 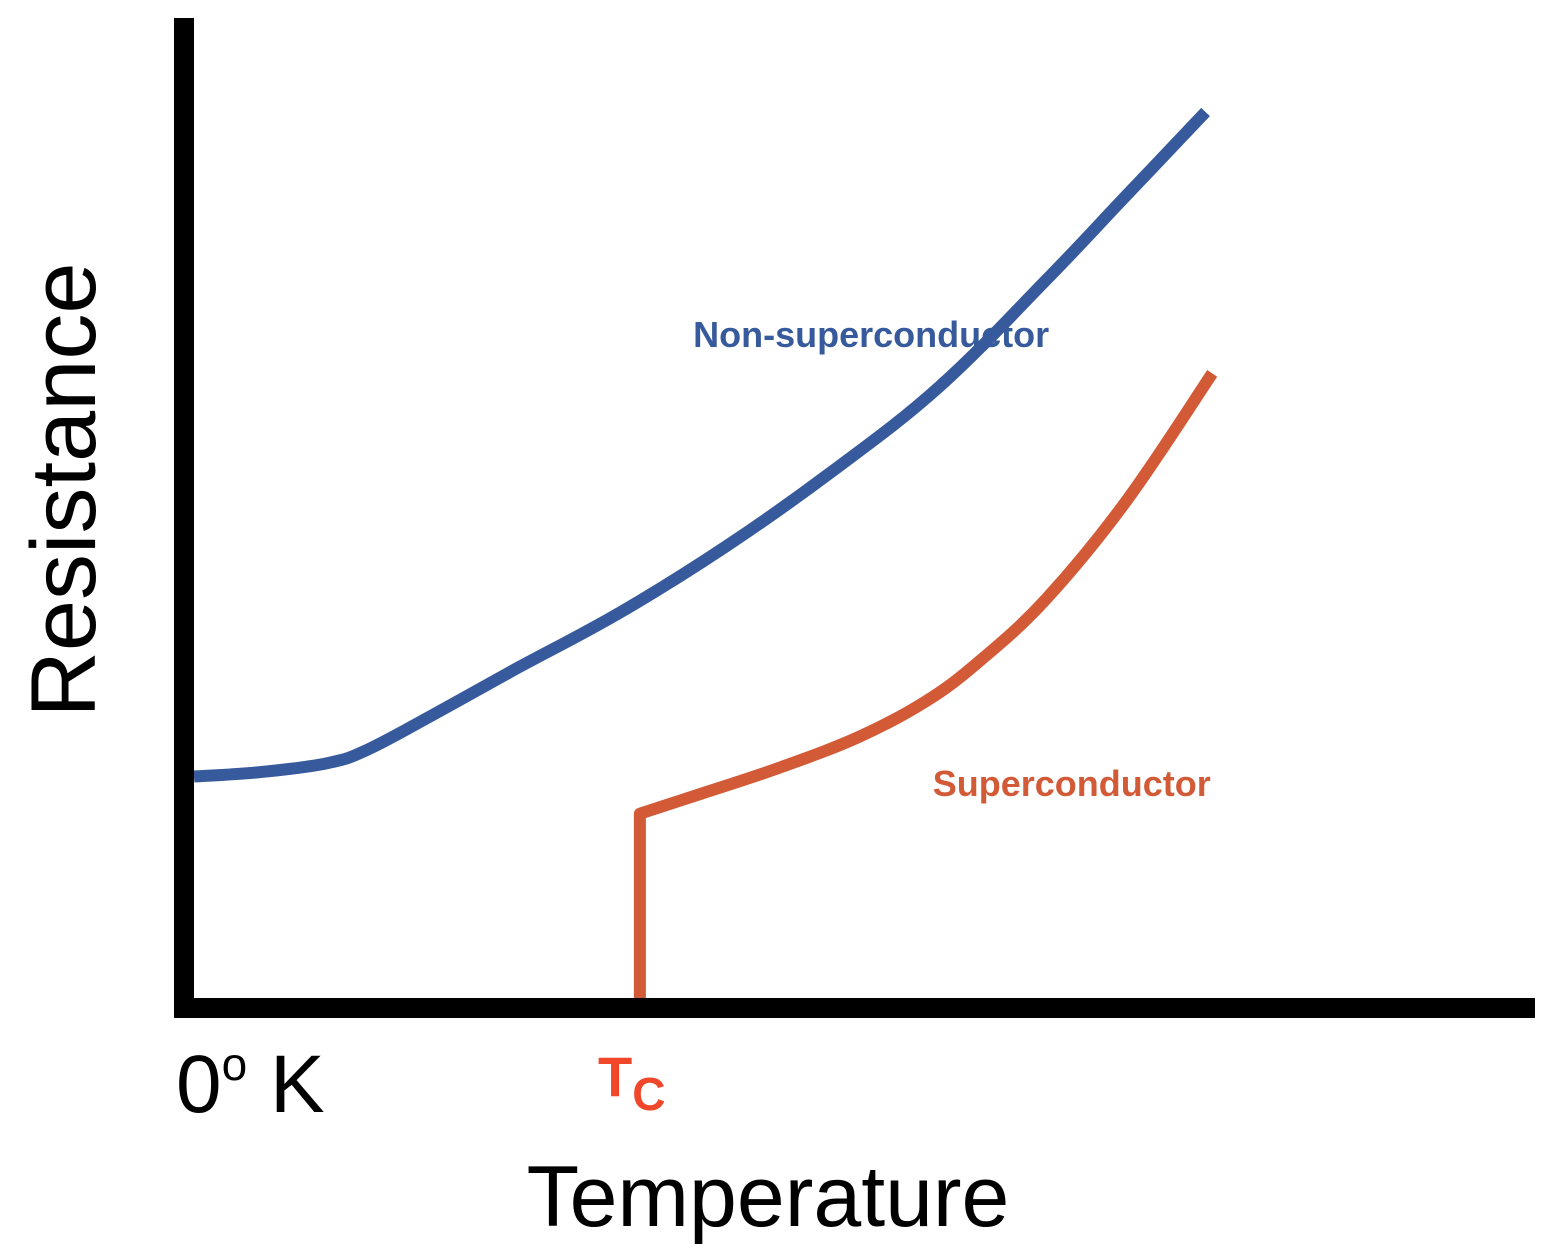 What do you see at coordinates (871, 334) in the screenshot?
I see `series-label-non-superconductor: Non-superconductor` at bounding box center [871, 334].